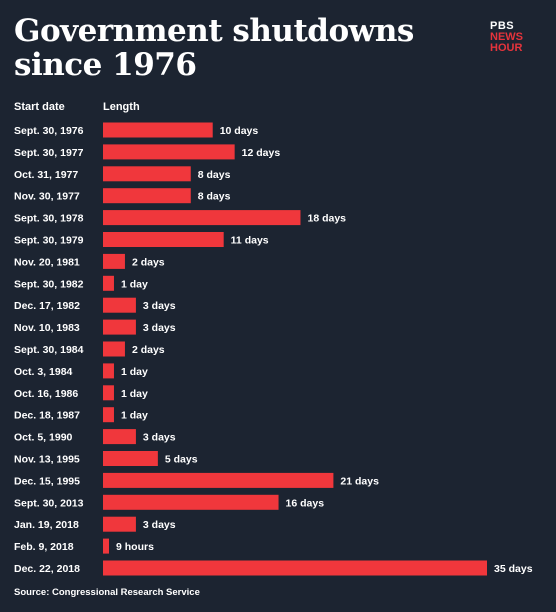  Describe the element at coordinates (46, 175) in the screenshot. I see `category-label: Oct. 31, 1977` at that location.